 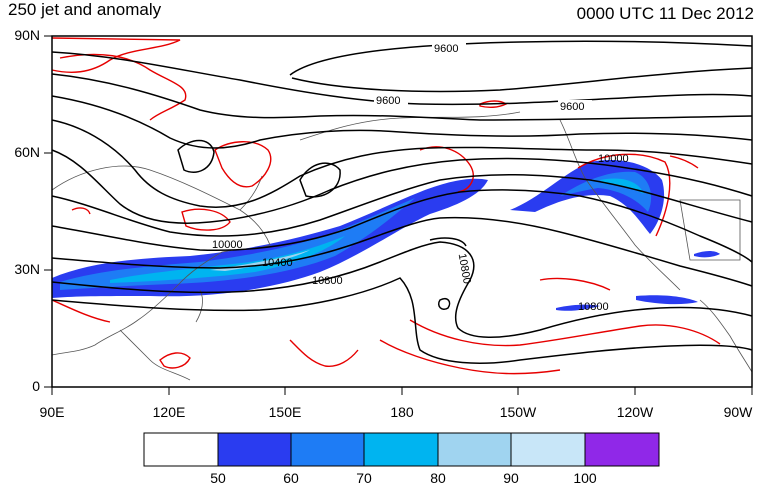 I want to click on colorbar, so click(x=401, y=449).